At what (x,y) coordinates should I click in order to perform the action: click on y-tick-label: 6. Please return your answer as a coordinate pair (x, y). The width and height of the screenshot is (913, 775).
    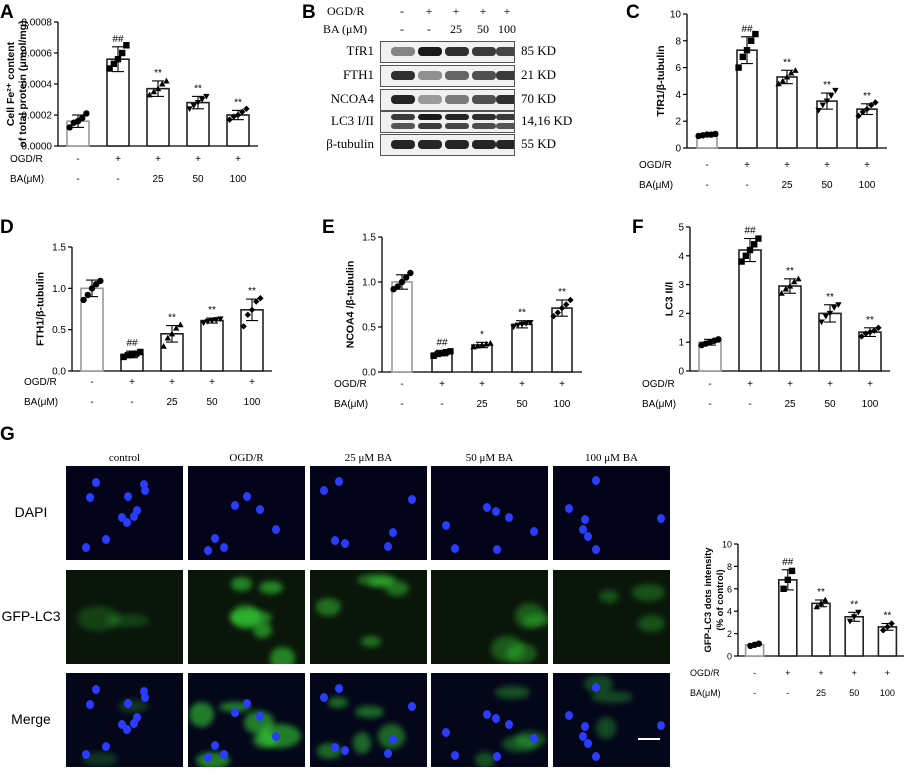
    Looking at the image, I should click on (729, 589).